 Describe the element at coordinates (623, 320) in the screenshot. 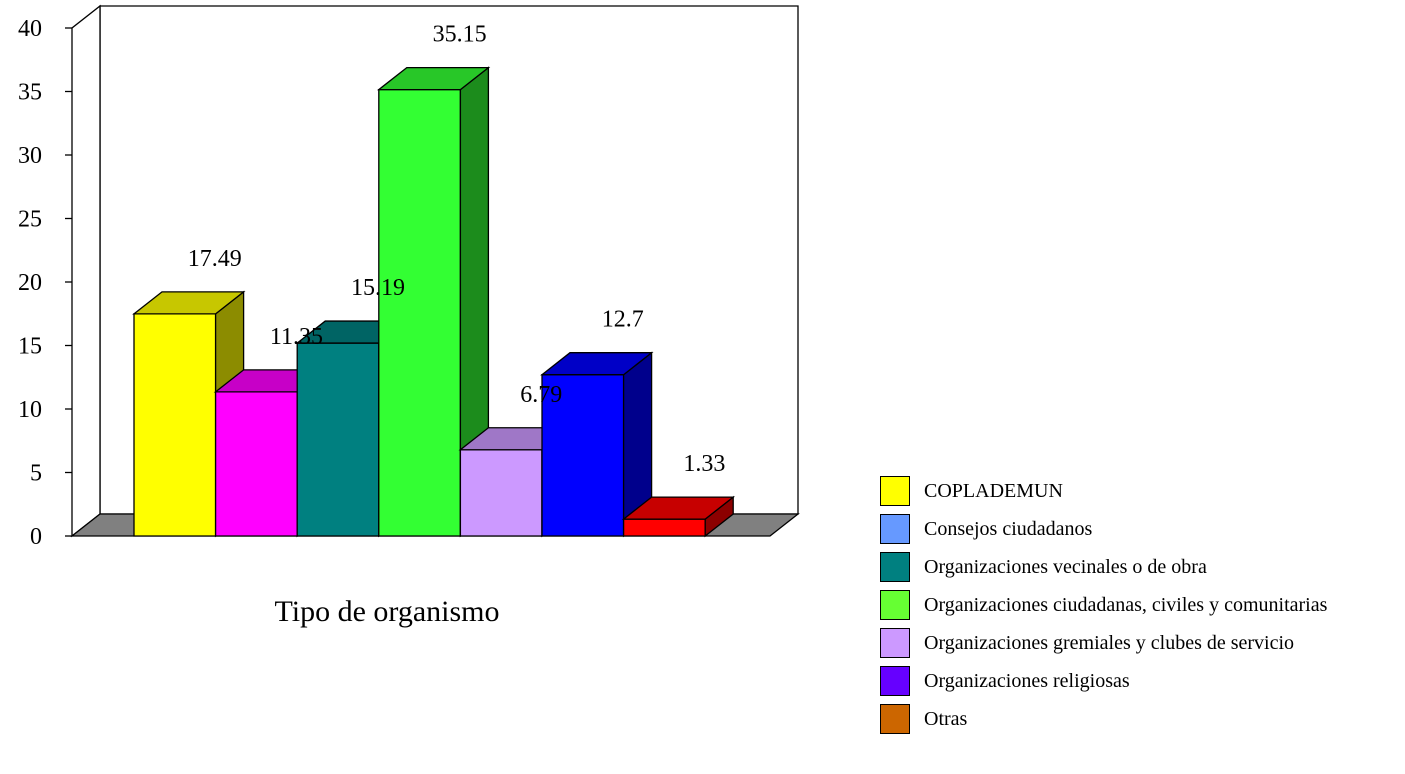

I see `data-label: 12.7` at that location.